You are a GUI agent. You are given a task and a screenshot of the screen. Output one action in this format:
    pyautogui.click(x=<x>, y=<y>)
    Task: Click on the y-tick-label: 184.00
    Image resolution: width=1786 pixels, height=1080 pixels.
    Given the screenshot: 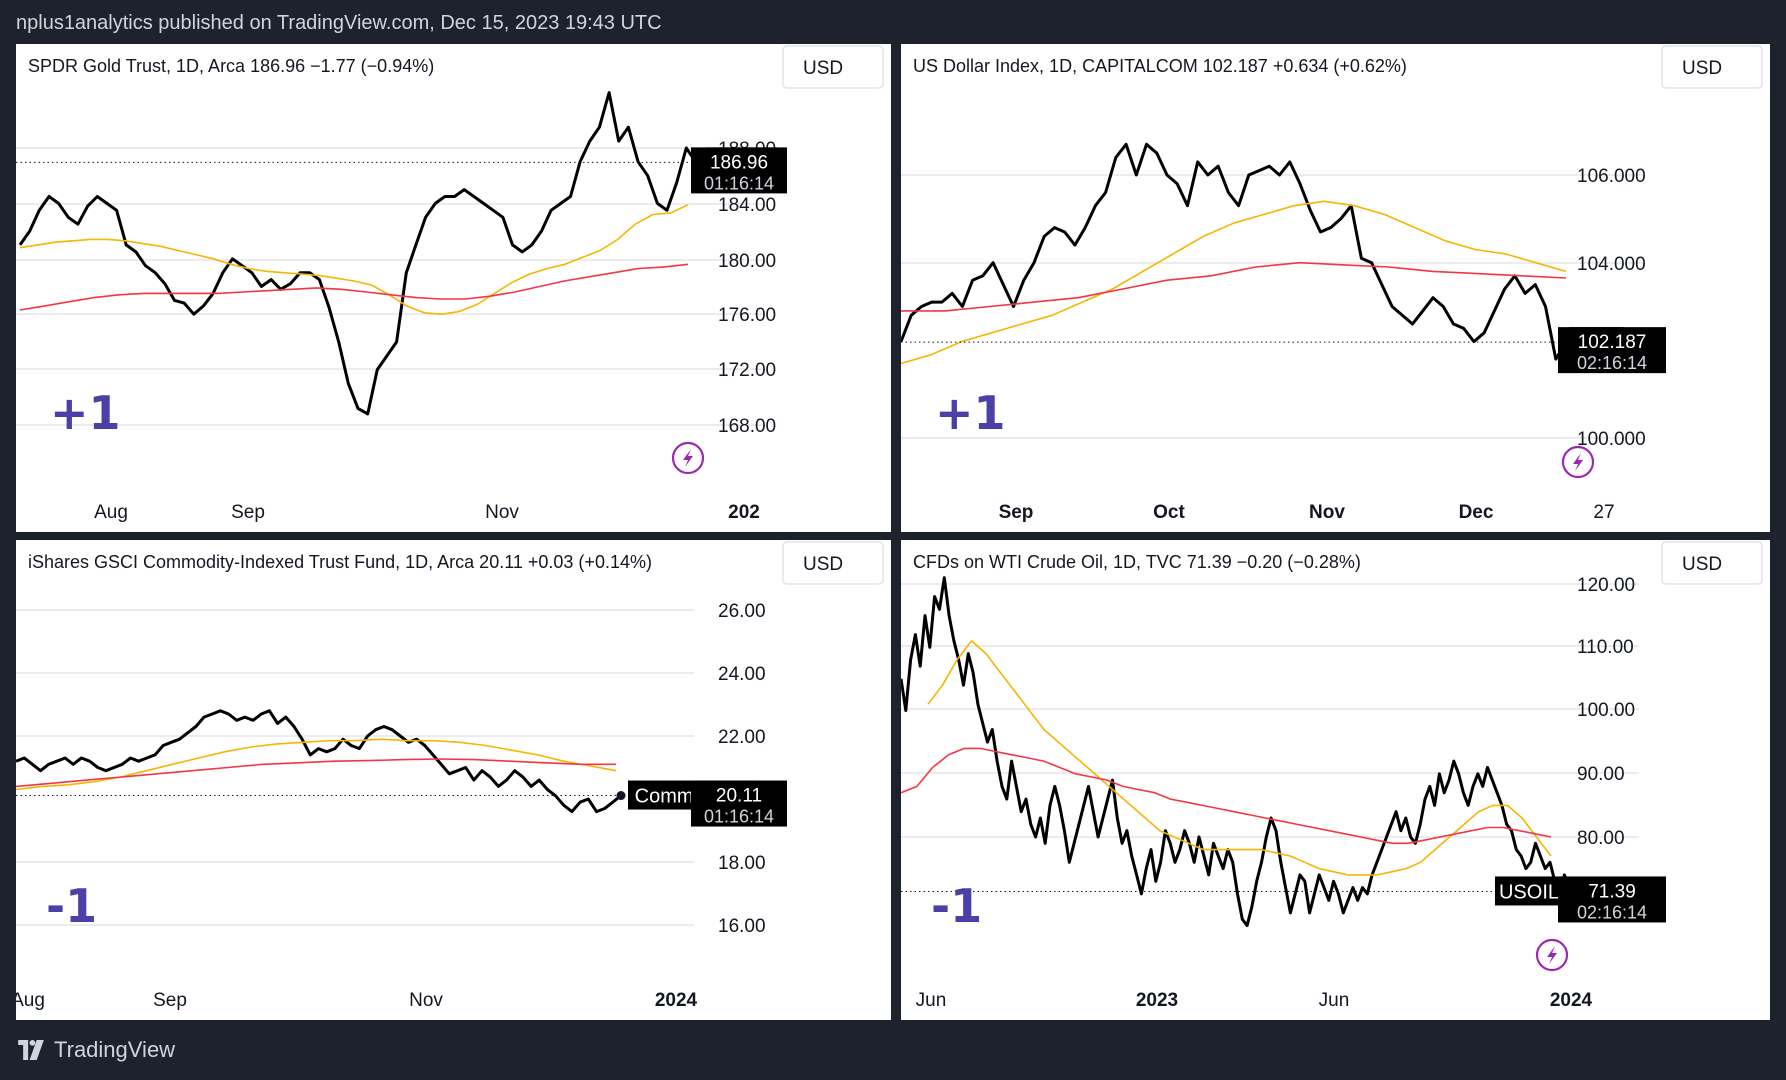 What is the action you would take?
    pyautogui.click(x=747, y=205)
    